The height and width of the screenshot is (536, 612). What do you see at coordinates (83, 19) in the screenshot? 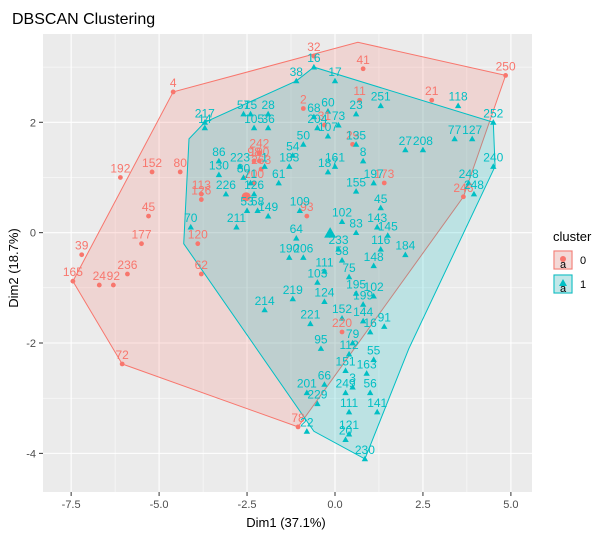
I see `chart-title: DBSCAN Clustering` at bounding box center [83, 19].